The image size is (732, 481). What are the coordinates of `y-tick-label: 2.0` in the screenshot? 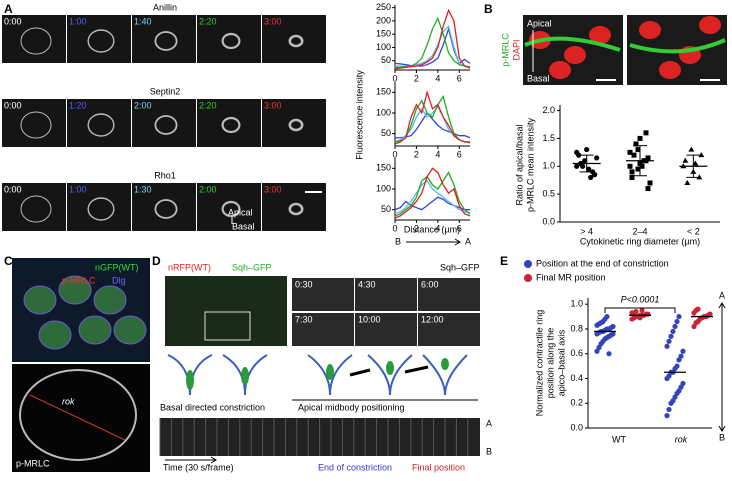 It's located at (548, 110).